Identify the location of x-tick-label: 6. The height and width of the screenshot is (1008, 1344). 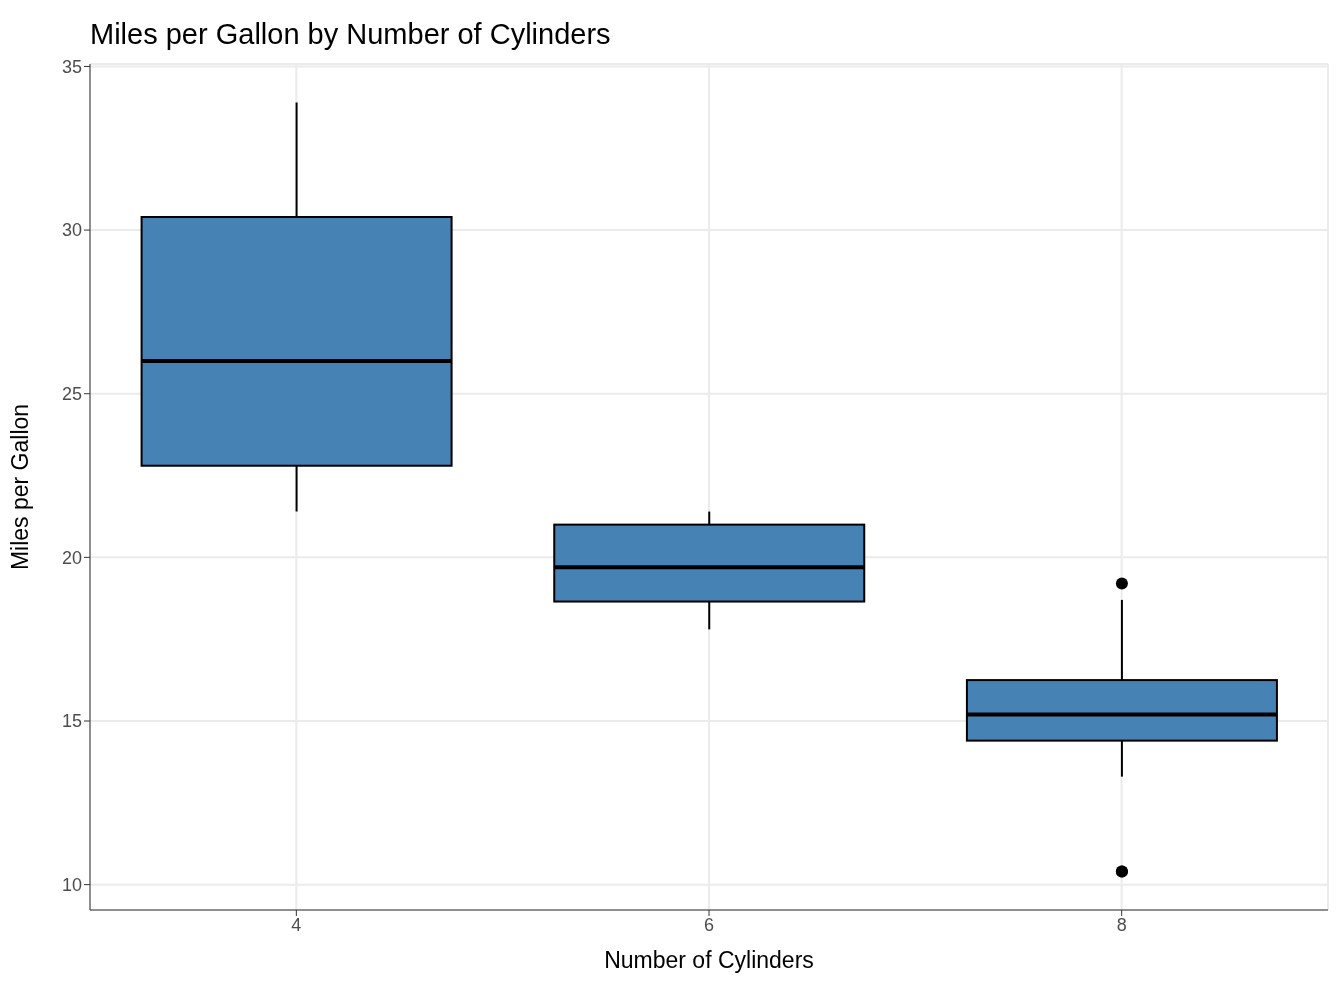
(709, 924).